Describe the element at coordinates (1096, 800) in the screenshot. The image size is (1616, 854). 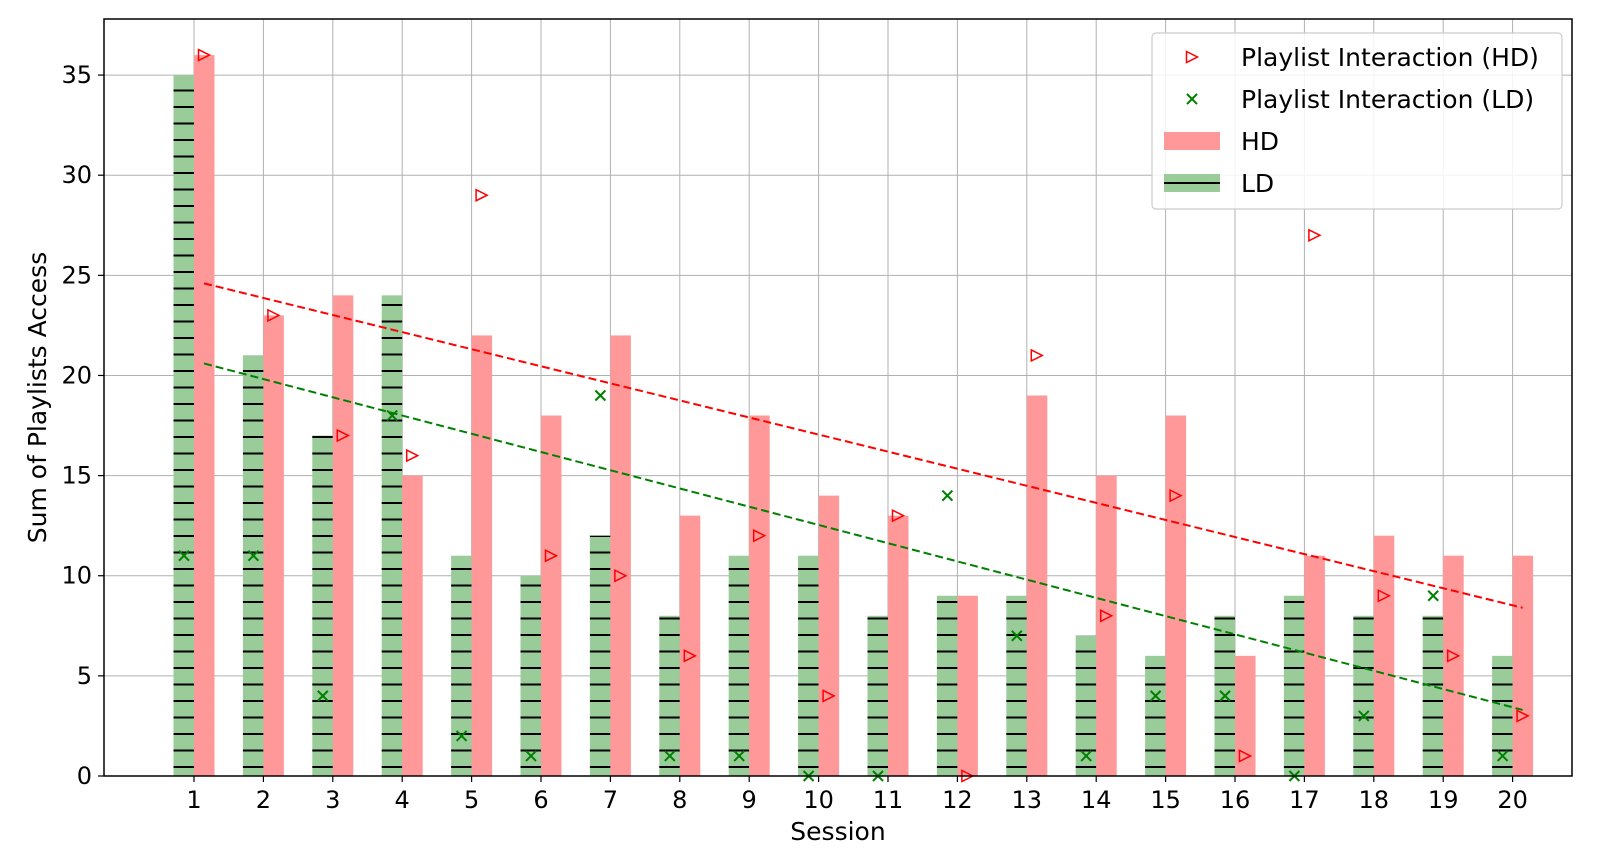
I see `x-tick-label: 14` at that location.